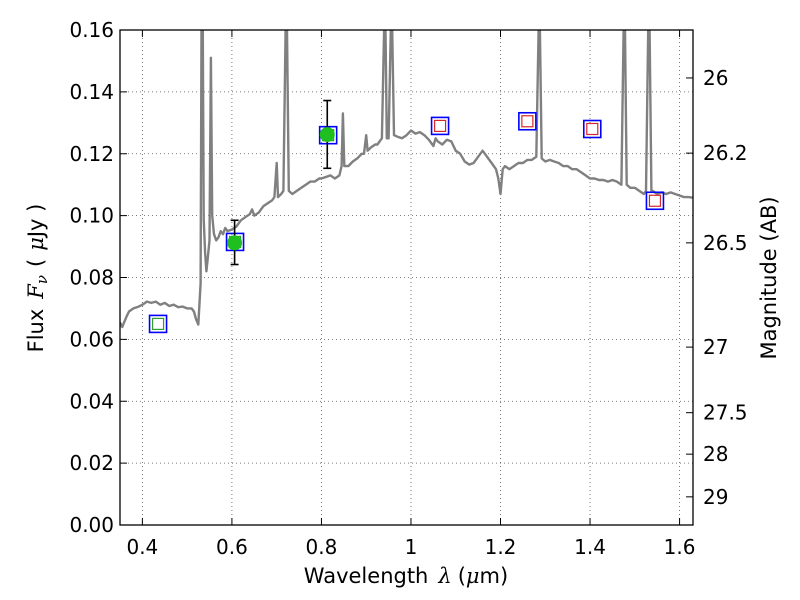 The width and height of the screenshot is (800, 600). What do you see at coordinates (769, 277) in the screenshot?
I see `y2-axis-title: Magnitude (AB)` at bounding box center [769, 277].